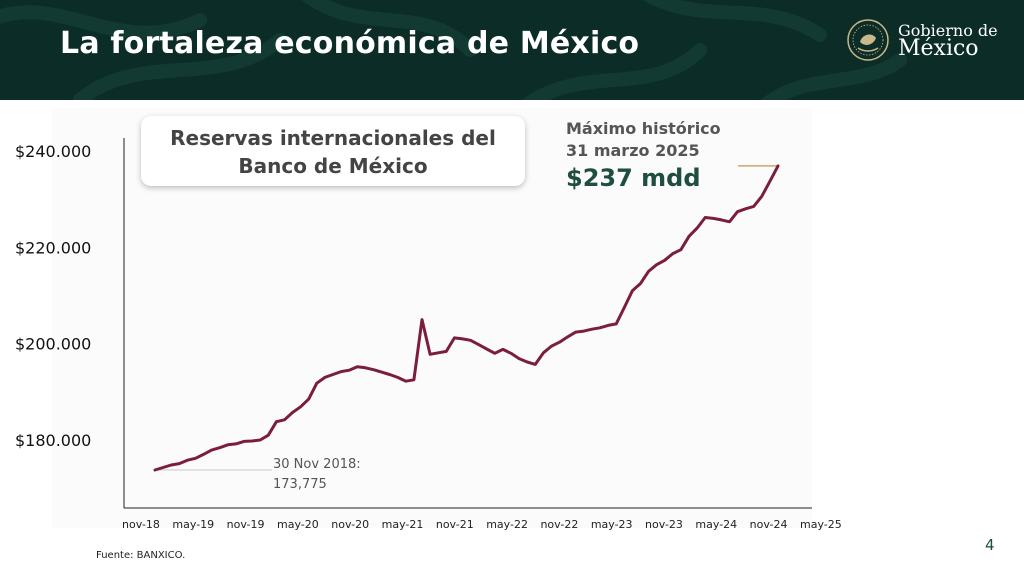 The width and height of the screenshot is (1024, 576). What do you see at coordinates (53, 344) in the screenshot?
I see `y-tick-label: $200.000` at bounding box center [53, 344].